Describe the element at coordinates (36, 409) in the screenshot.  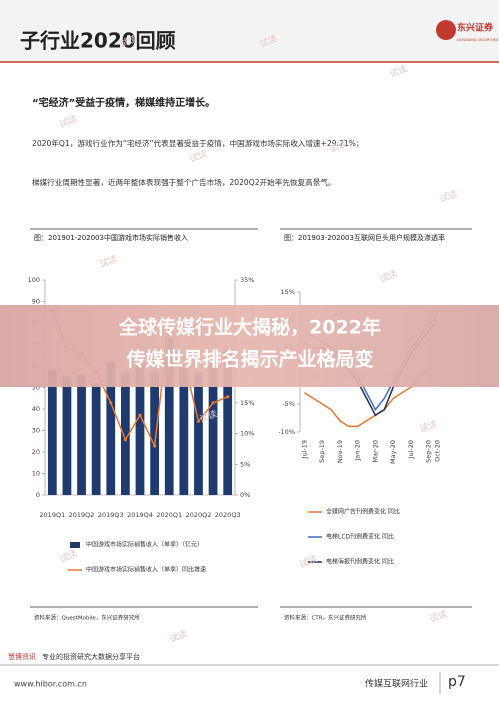
I see `tick-label: 40` at that location.